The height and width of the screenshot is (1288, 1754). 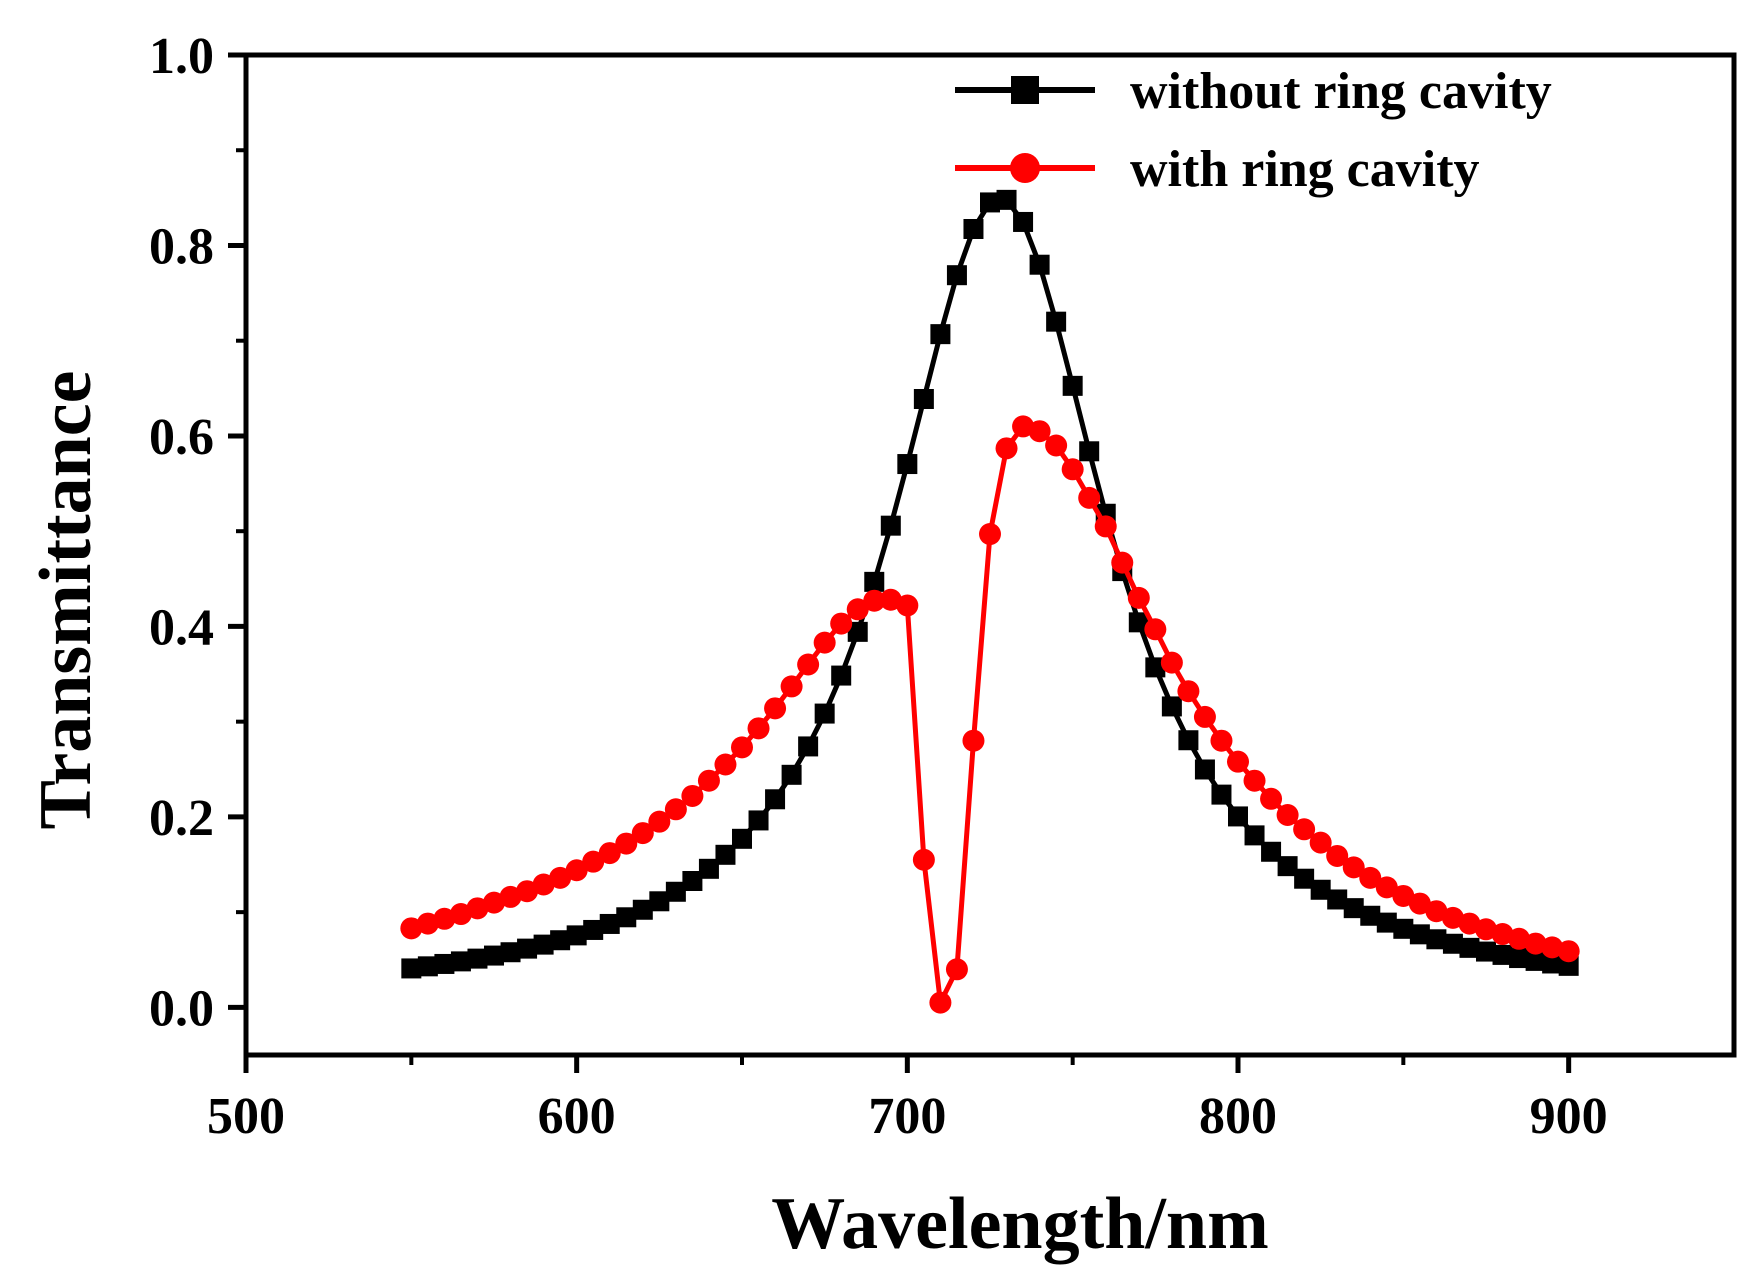 What do you see at coordinates (181, 246) in the screenshot?
I see `y-tick-label: 0.8` at bounding box center [181, 246].